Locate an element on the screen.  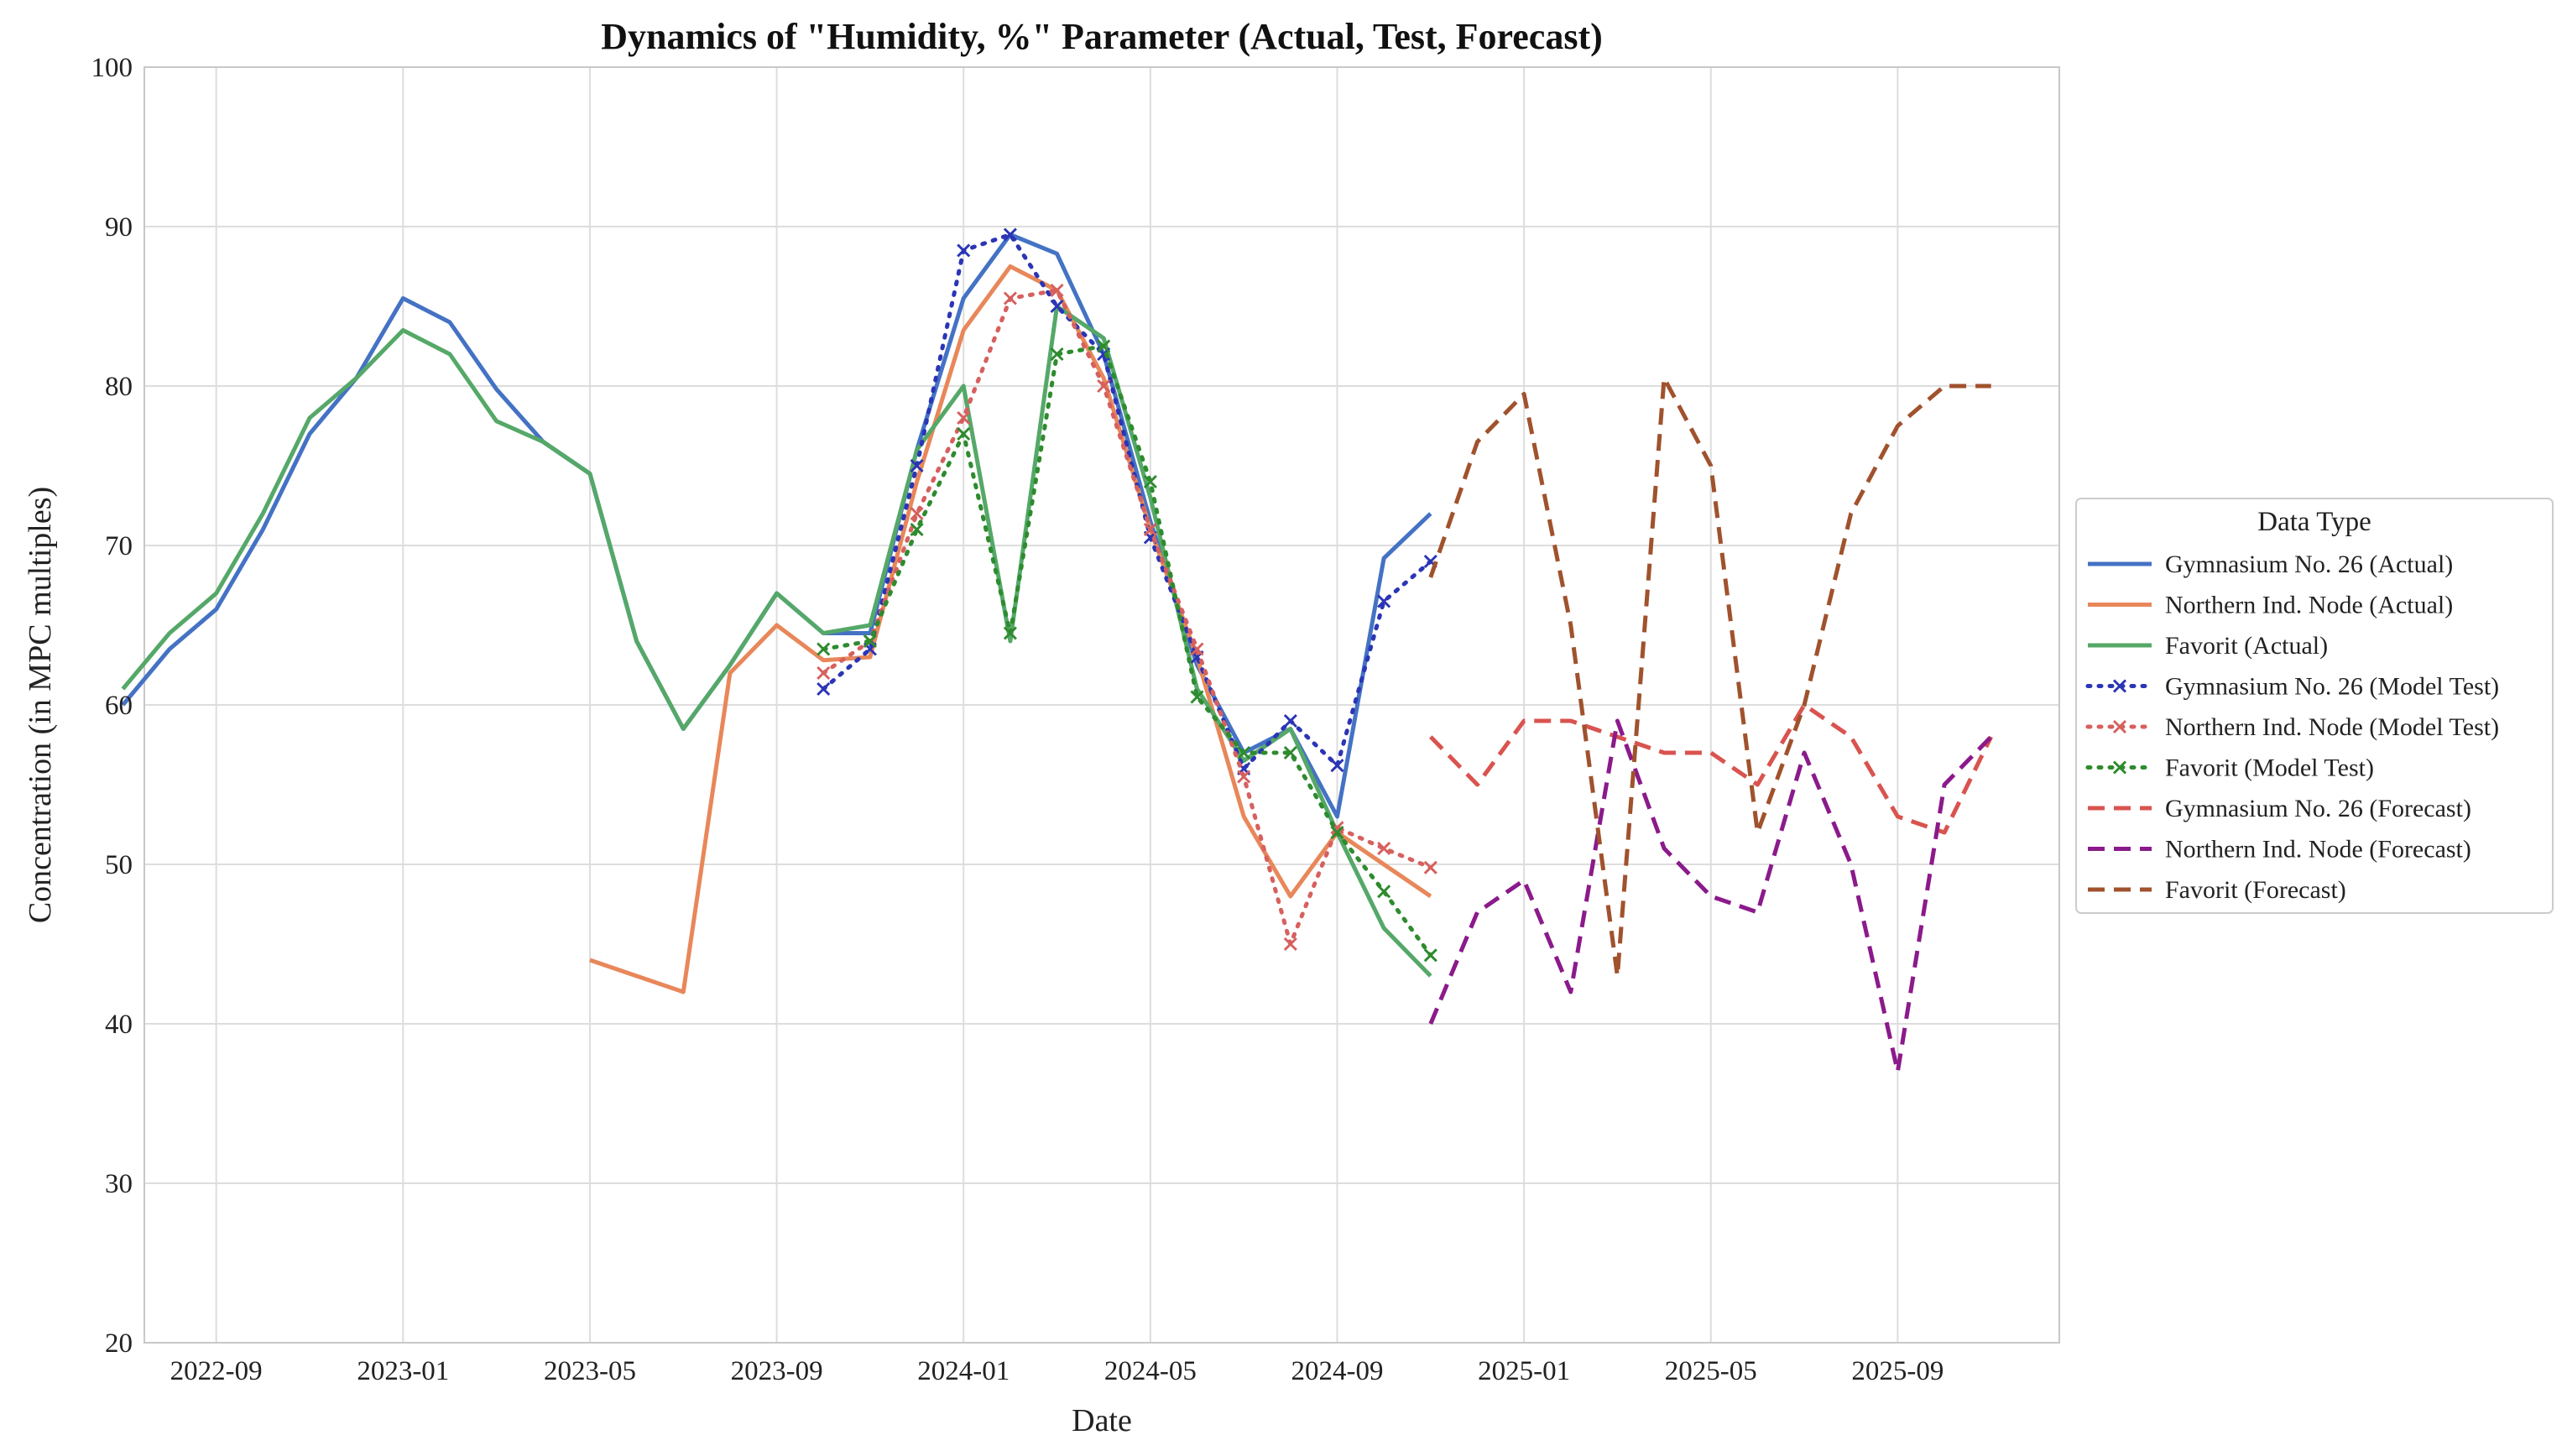
y-tick-label: 90 is located at coordinates (119, 227).